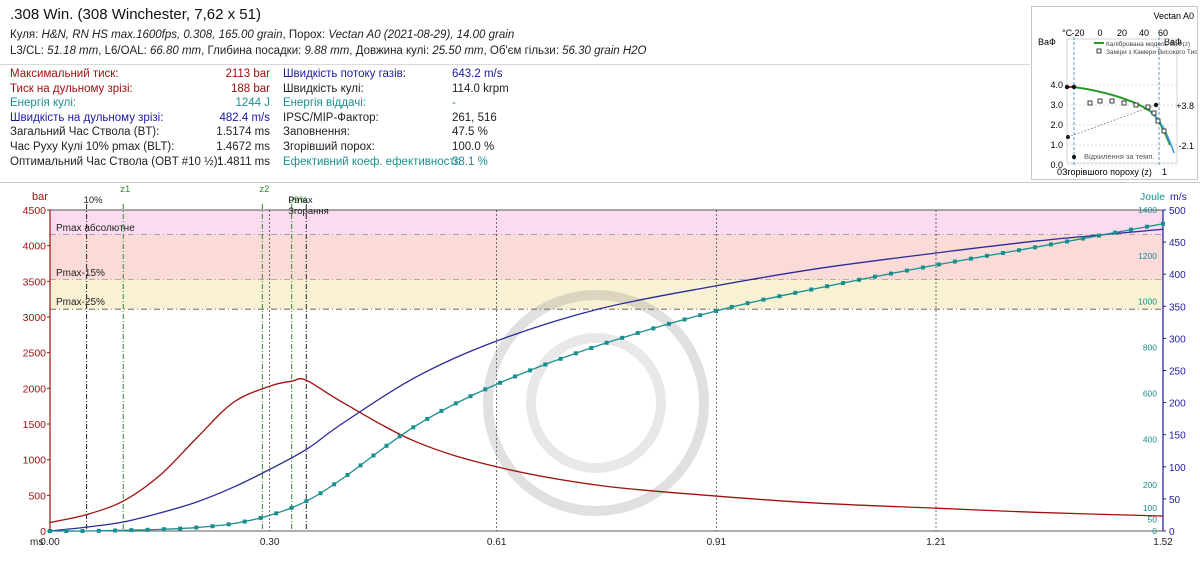 This screenshot has width=1200, height=563. Describe the element at coordinates (1113, 125) in the screenshot. I see `vaf-ticks: 4.0 3.0 2.0 1.0 0.0` at that location.